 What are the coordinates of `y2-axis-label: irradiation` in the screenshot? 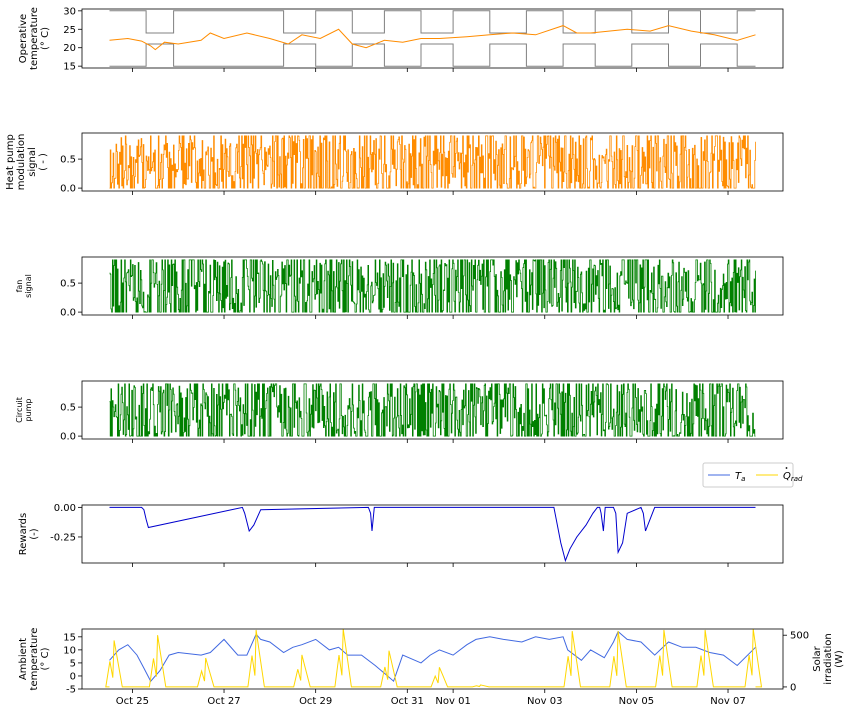 It's located at (828, 658).